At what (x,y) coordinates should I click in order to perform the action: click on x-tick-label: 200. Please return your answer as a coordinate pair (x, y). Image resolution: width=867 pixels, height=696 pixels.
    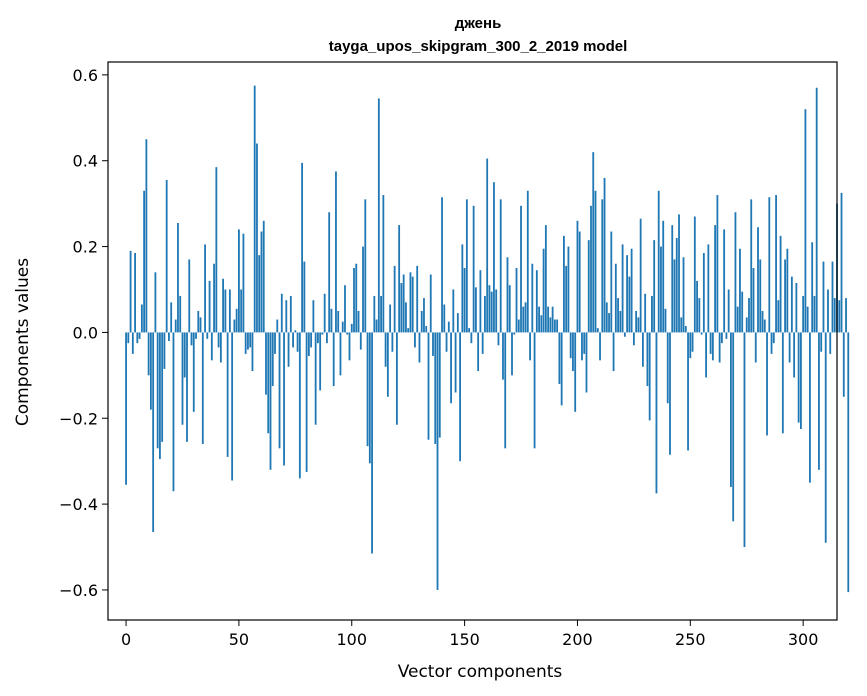
    Looking at the image, I should click on (577, 639).